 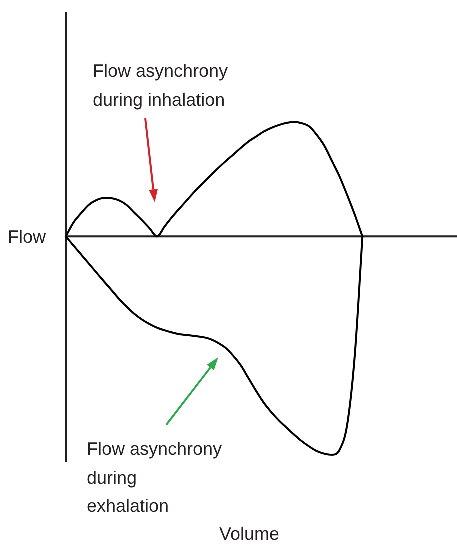 What do you see at coordinates (160, 86) in the screenshot?
I see `text: Flow asynchrony during inhalation` at bounding box center [160, 86].